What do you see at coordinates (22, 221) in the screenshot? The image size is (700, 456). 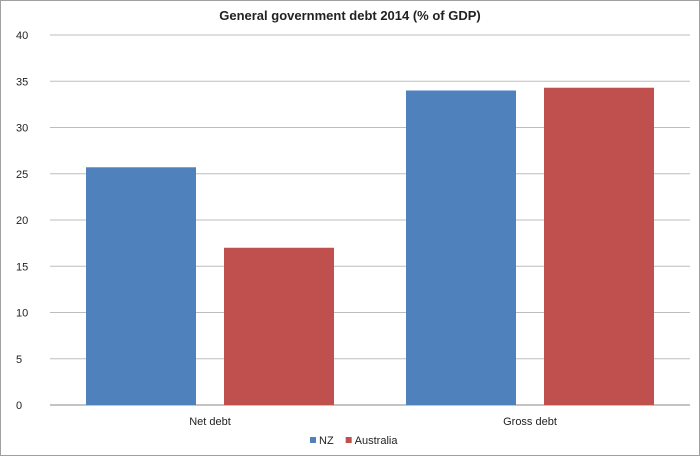 I see `y-tick-label: 20` at bounding box center [22, 221].